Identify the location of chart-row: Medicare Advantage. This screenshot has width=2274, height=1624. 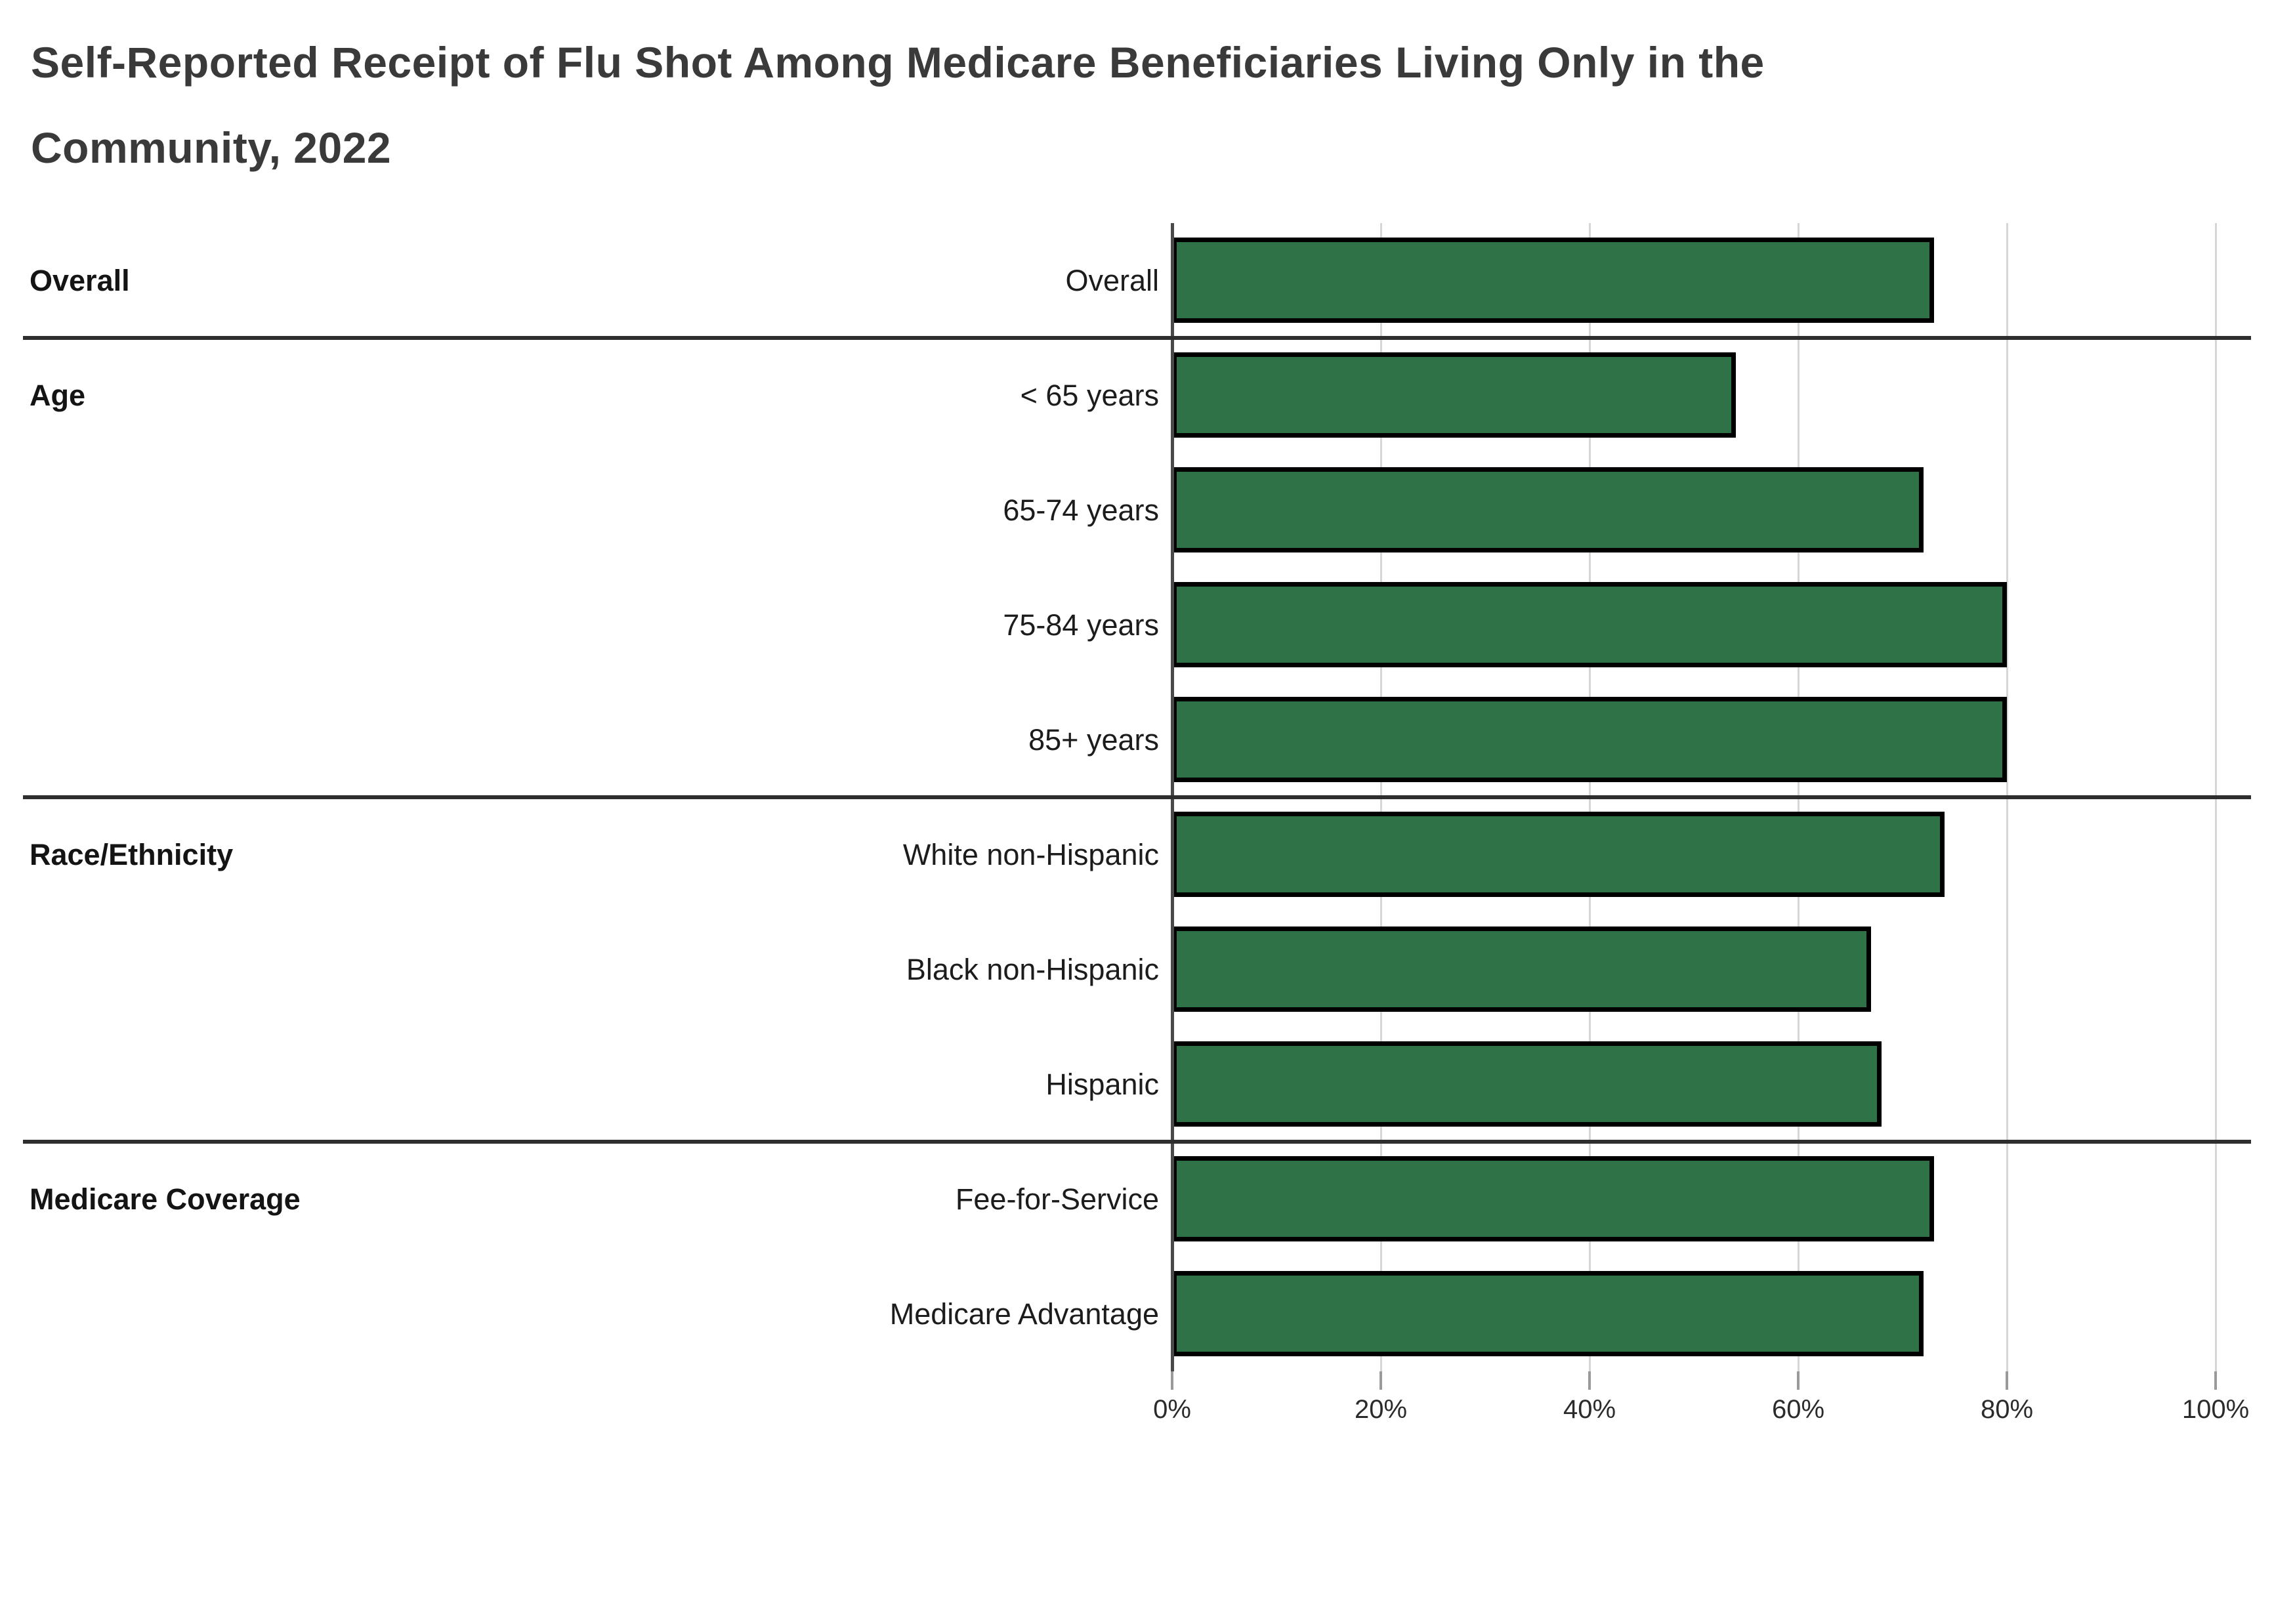
(1137, 1314).